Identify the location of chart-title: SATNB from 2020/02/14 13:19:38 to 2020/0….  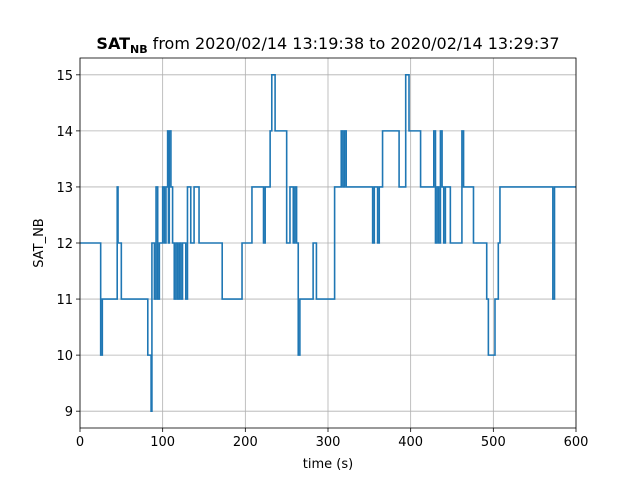
(327, 45).